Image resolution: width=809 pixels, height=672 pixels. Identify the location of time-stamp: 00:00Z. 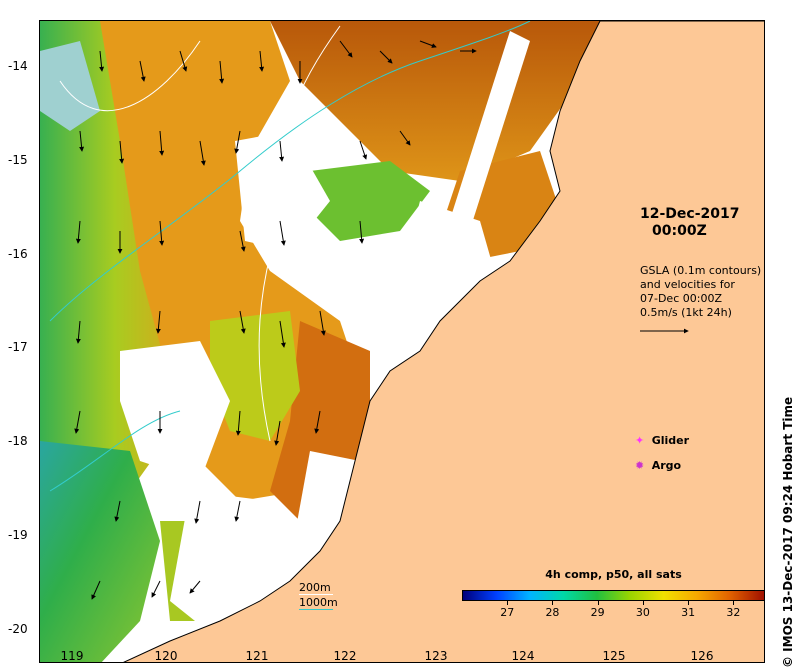
(679, 231).